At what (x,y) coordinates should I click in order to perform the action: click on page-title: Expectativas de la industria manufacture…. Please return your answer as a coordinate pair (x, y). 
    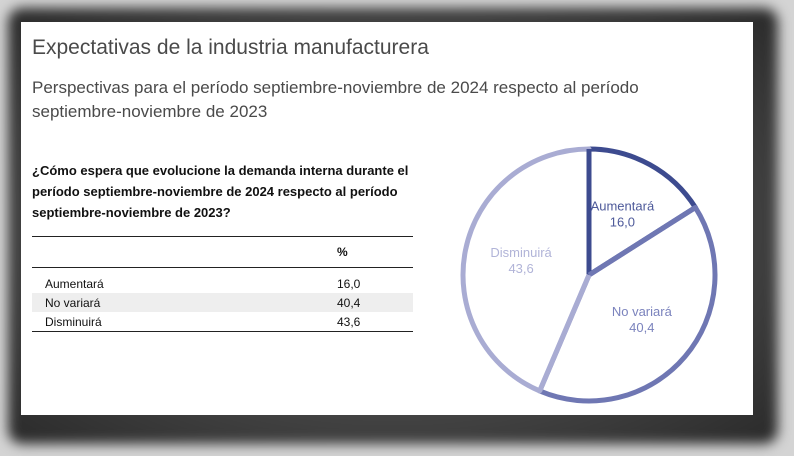
    Looking at the image, I should click on (230, 47).